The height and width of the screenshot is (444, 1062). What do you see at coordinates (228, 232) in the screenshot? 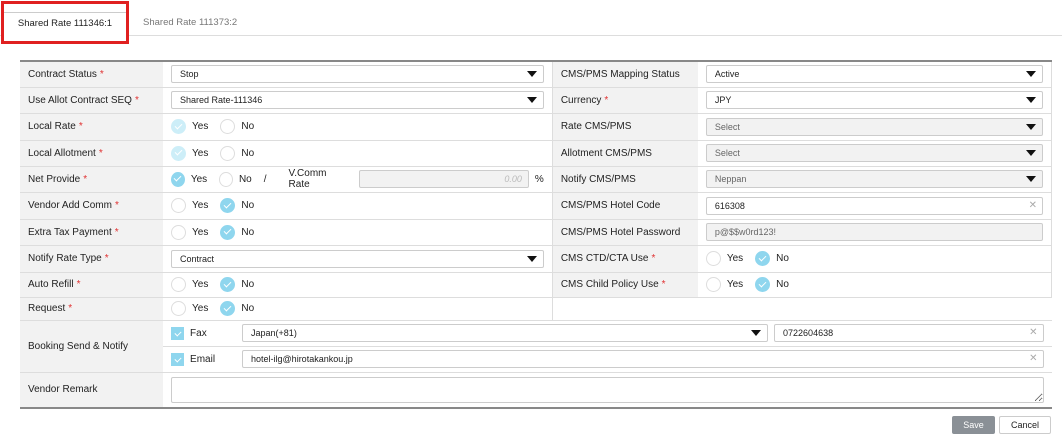
I see `extra-tax-payment-radio-no` at bounding box center [228, 232].